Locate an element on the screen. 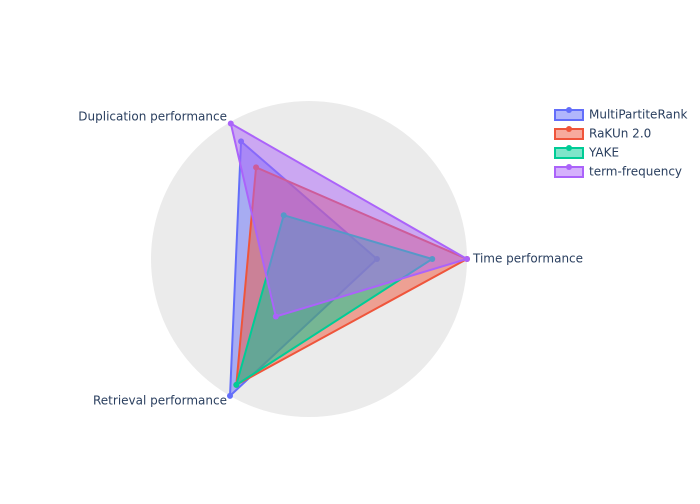 The width and height of the screenshot is (700, 504). legend-label: MultiPartiteRank is located at coordinates (638, 115).